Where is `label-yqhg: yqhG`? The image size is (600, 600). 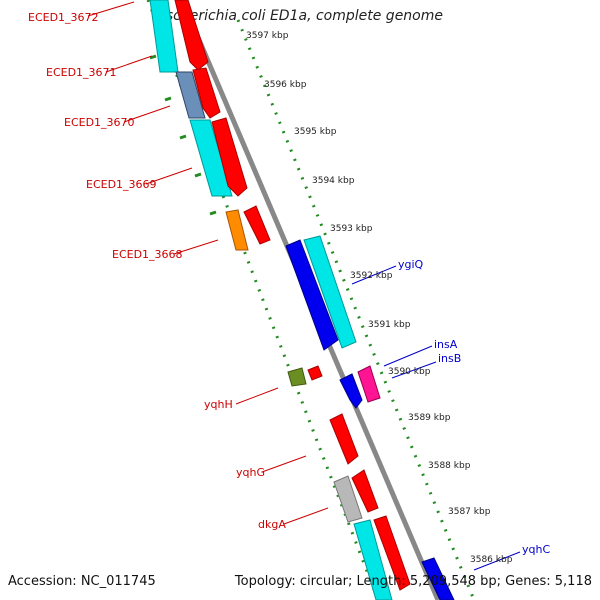 label-yqhg: yqhG is located at coordinates (250, 472).